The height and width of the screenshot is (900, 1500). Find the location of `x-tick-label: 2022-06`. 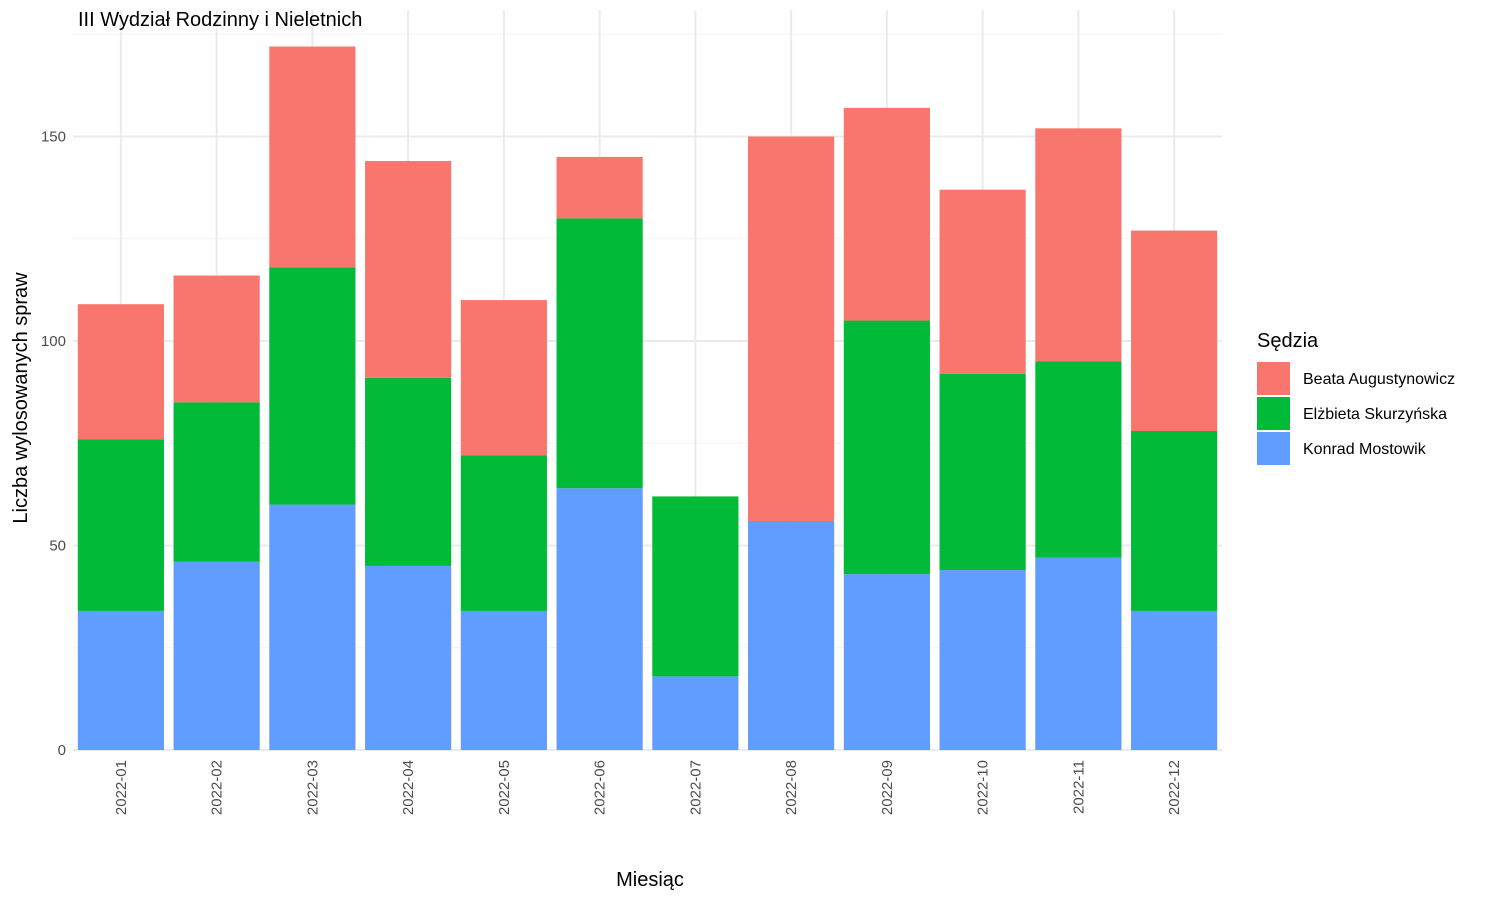

x-tick-label: 2022-06 is located at coordinates (600, 787).